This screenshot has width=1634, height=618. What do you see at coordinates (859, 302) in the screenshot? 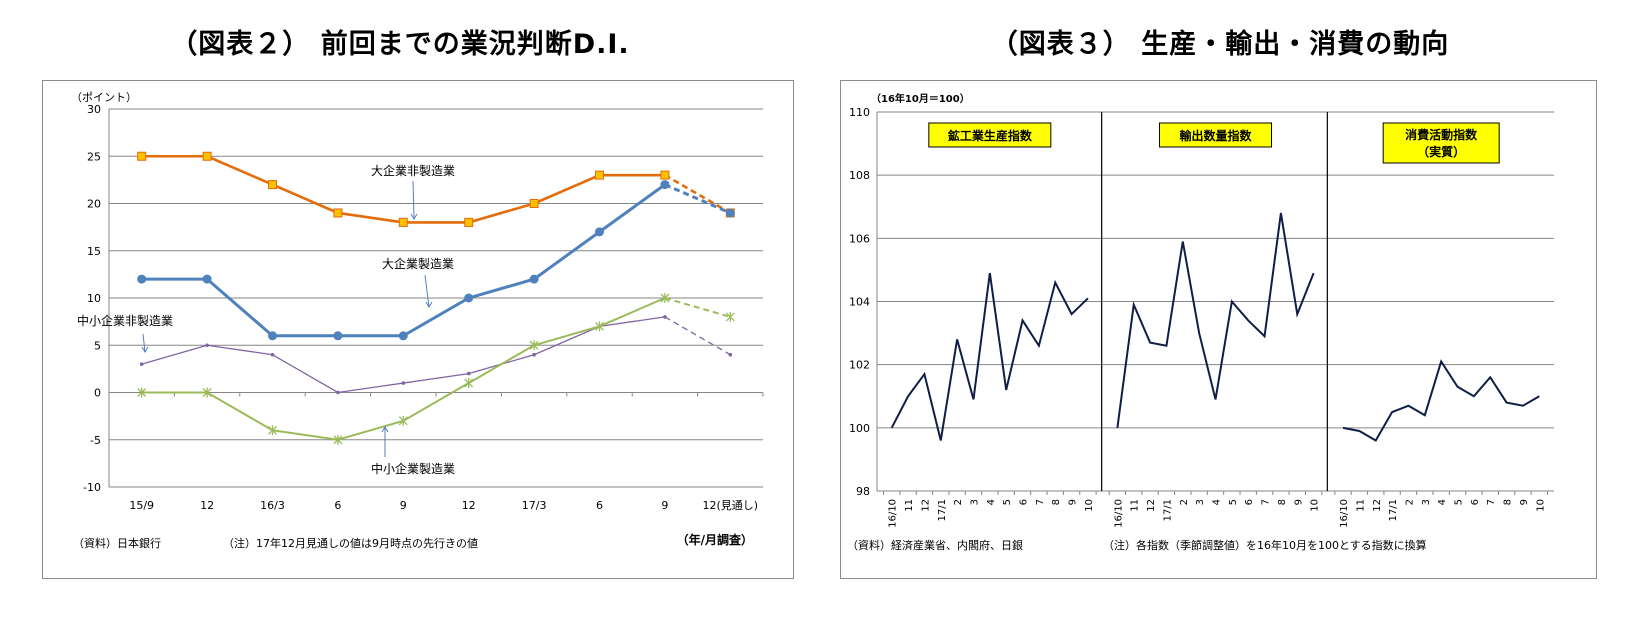
I see `y-tick-label: 104` at bounding box center [859, 302].